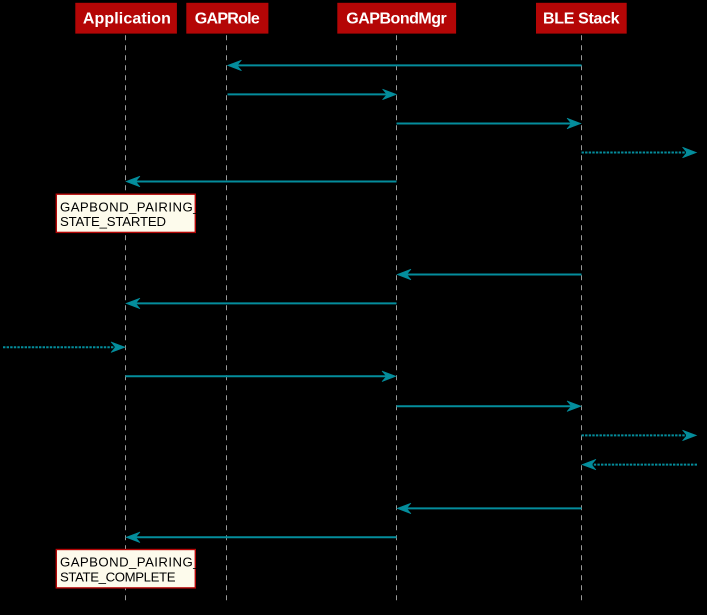 This screenshot has height=615, width=707. I want to click on svg-text: Application, so click(127, 19).